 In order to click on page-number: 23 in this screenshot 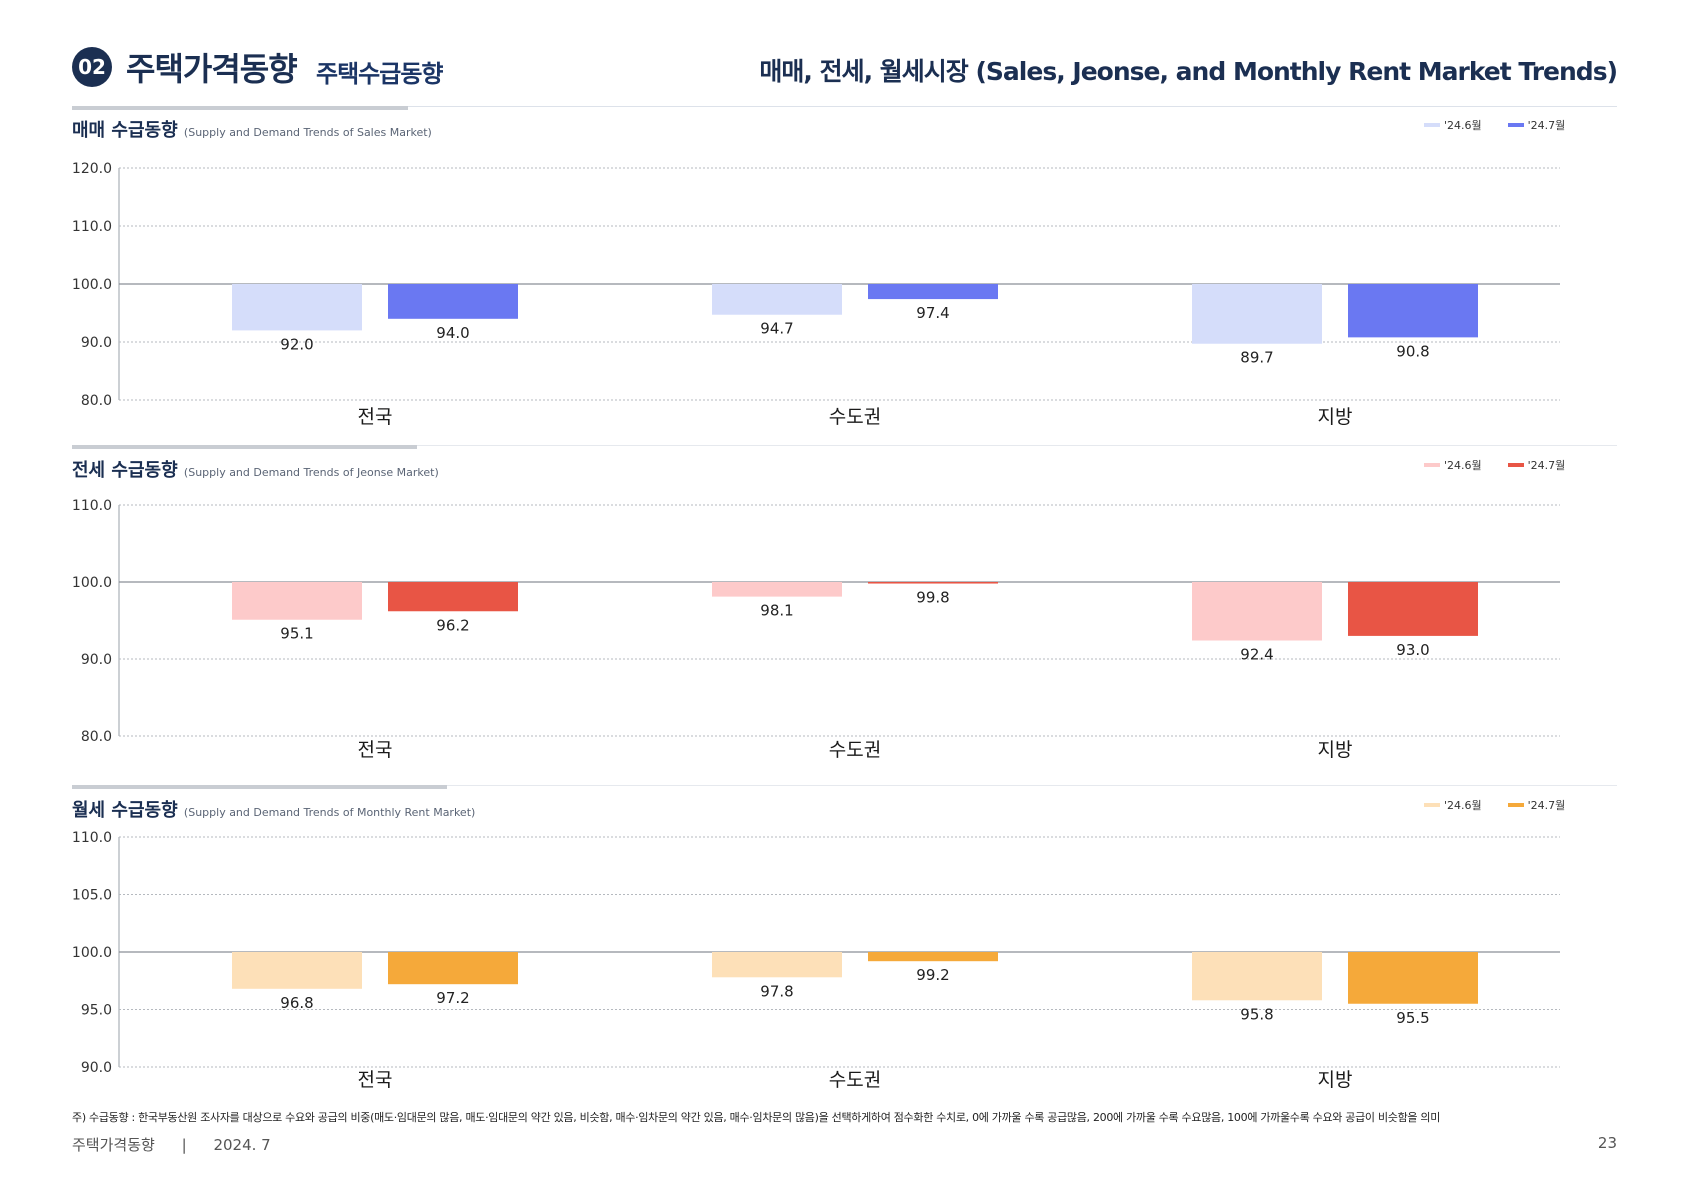, I will do `click(1607, 1143)`.